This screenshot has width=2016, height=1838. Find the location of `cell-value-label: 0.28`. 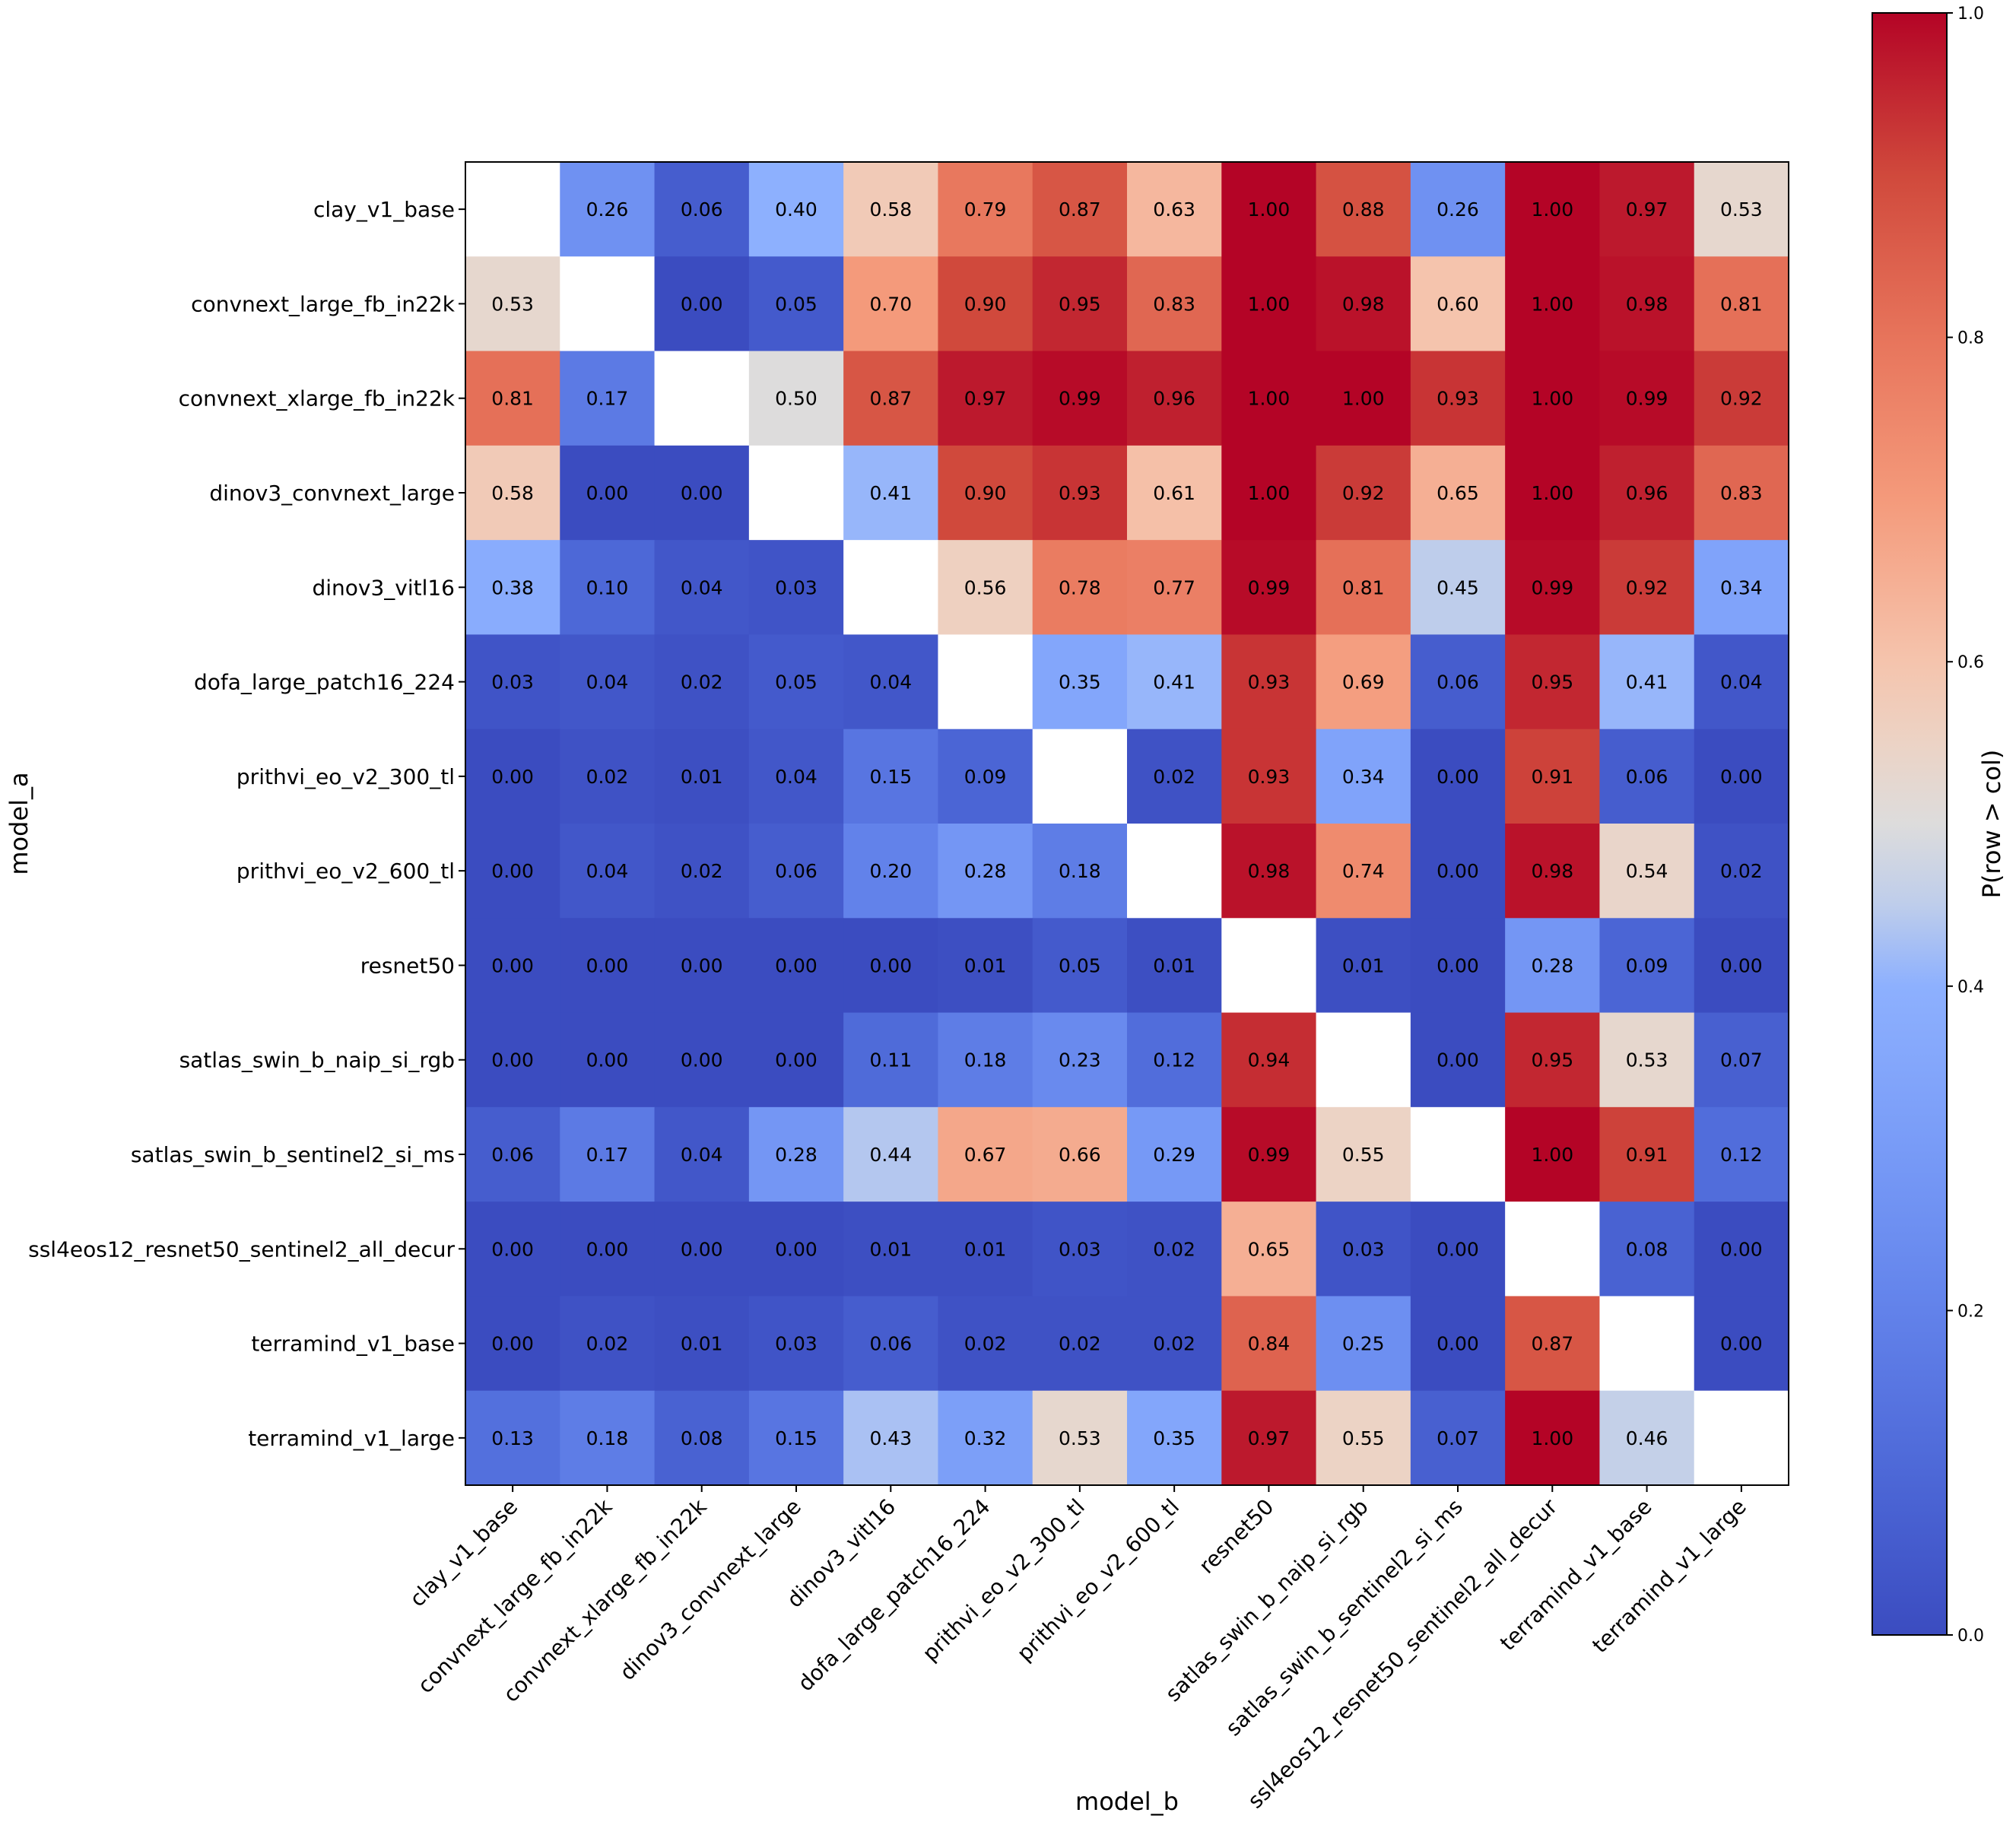

cell-value-label: 0.28 is located at coordinates (1552, 965).